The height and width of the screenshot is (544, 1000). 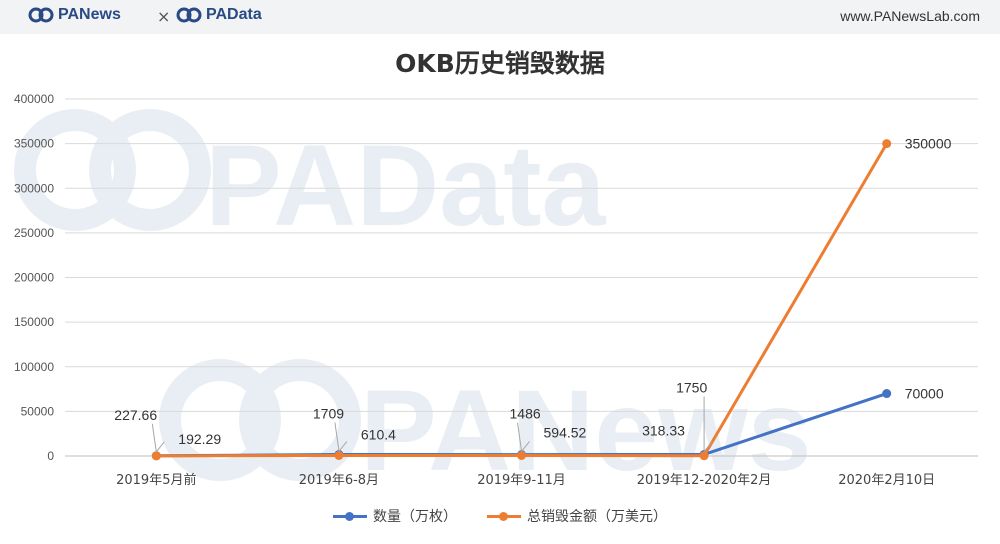 I want to click on y-tick-label: 0, so click(x=50, y=456).